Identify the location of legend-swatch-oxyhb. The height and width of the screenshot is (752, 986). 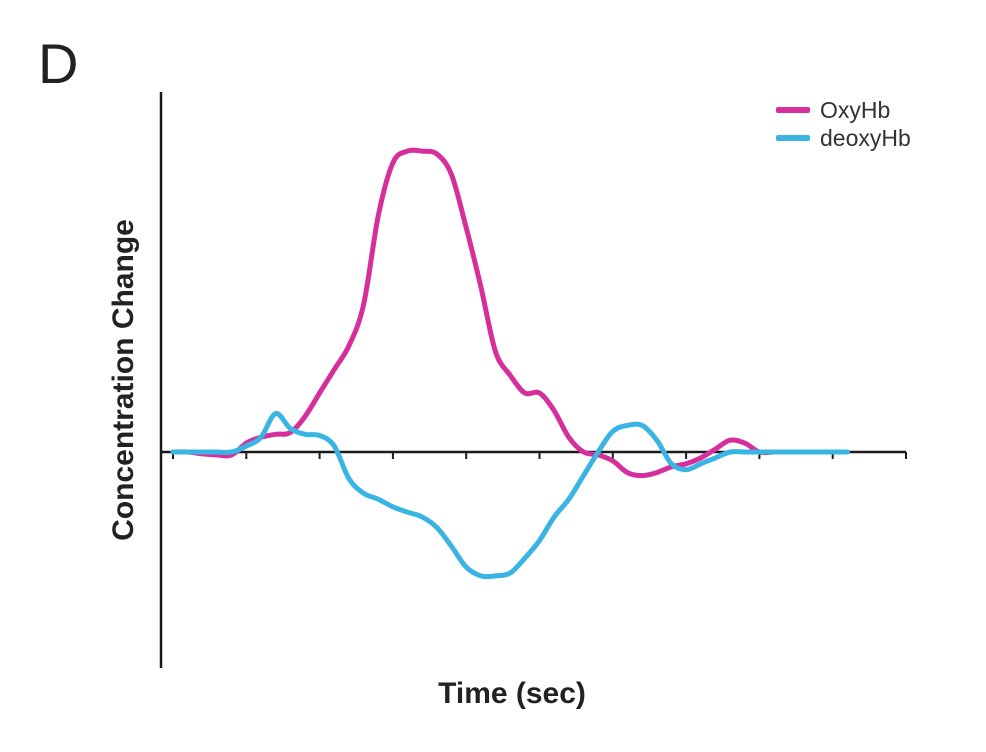
(793, 110).